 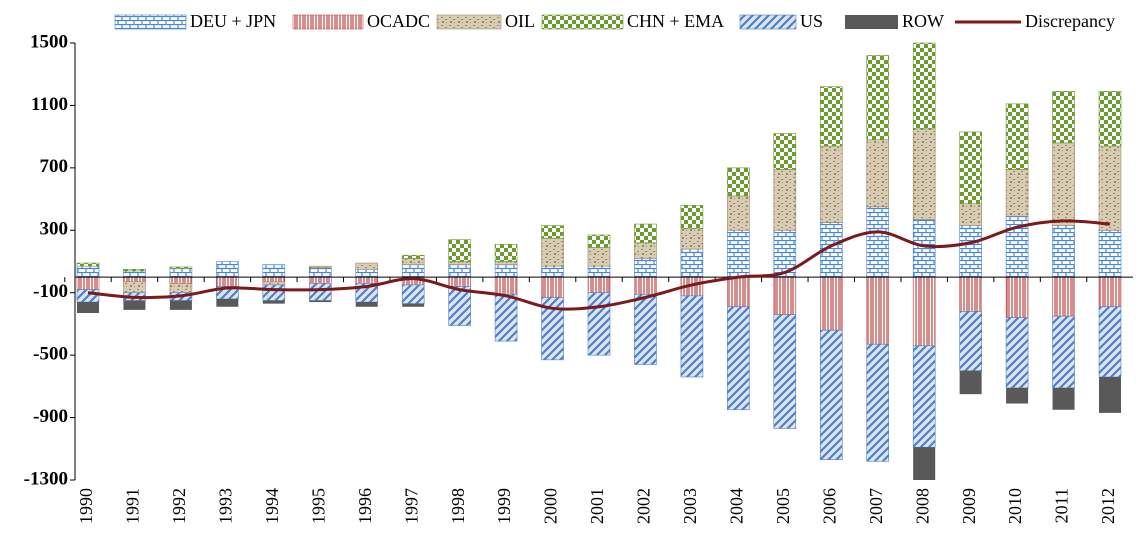 I want to click on x-tick-label: 2006, so click(x=829, y=506).